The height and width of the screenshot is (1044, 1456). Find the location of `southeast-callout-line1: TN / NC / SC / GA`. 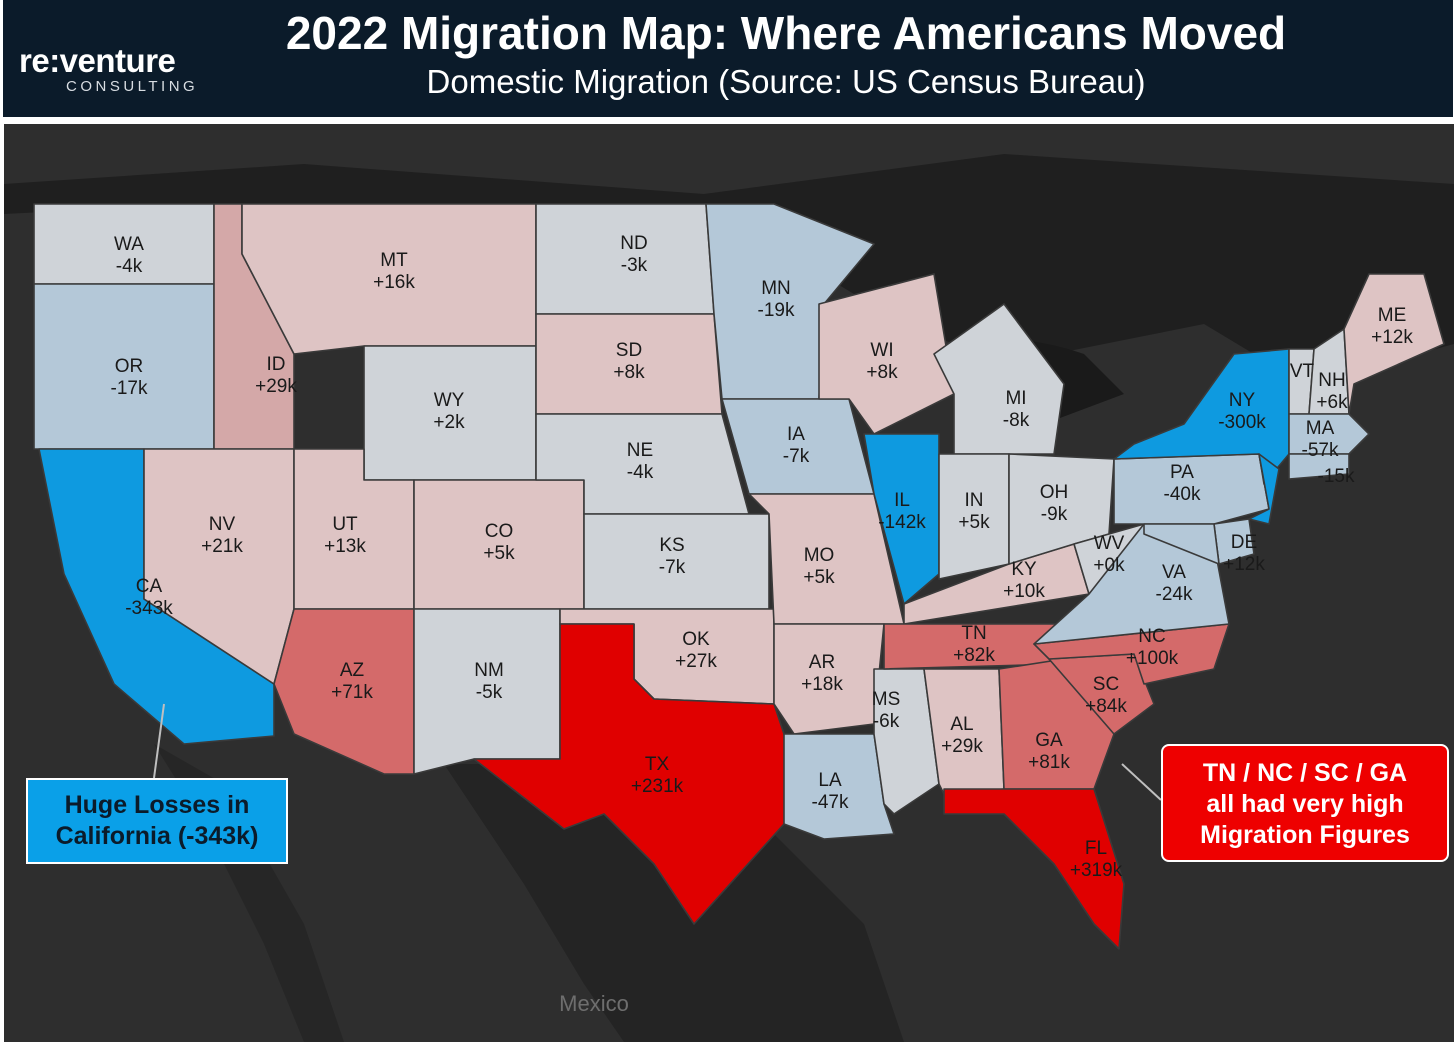

southeast-callout-line1: TN / NC / SC / GA is located at coordinates (1305, 773).